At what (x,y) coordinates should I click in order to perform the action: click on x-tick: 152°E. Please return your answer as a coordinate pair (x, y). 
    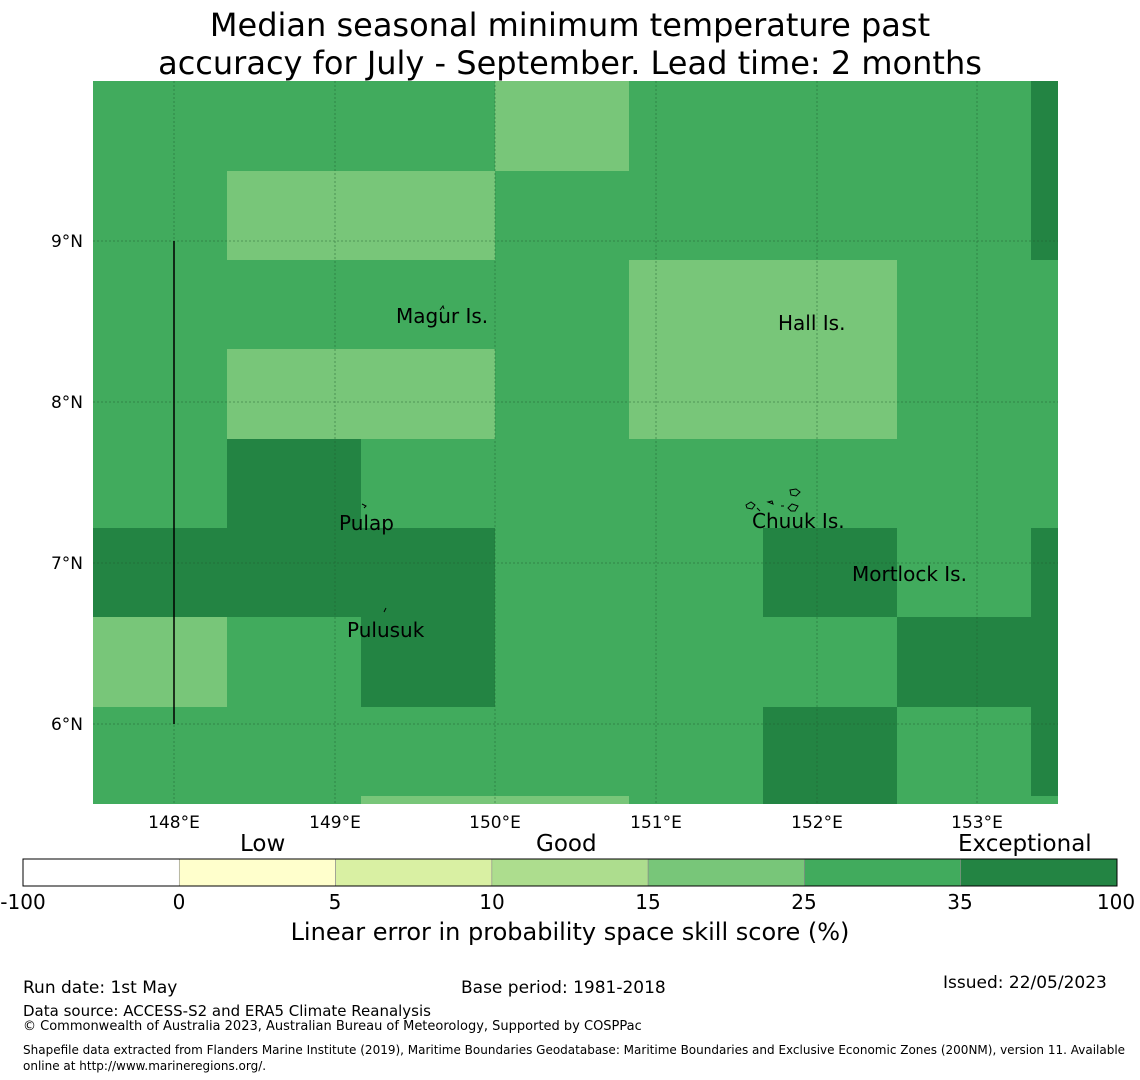
    Looking at the image, I should click on (817, 821).